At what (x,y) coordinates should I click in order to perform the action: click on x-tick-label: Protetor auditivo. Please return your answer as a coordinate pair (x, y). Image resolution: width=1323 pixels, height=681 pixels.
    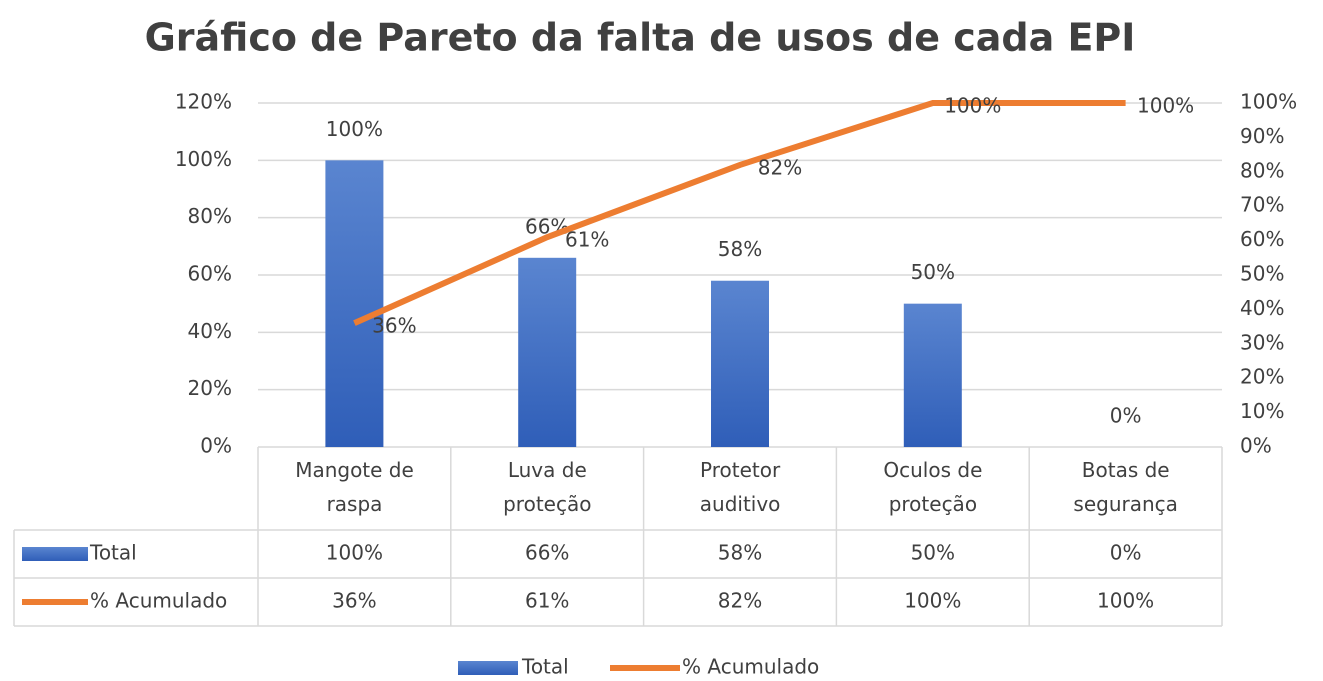
    Looking at the image, I should click on (740, 487).